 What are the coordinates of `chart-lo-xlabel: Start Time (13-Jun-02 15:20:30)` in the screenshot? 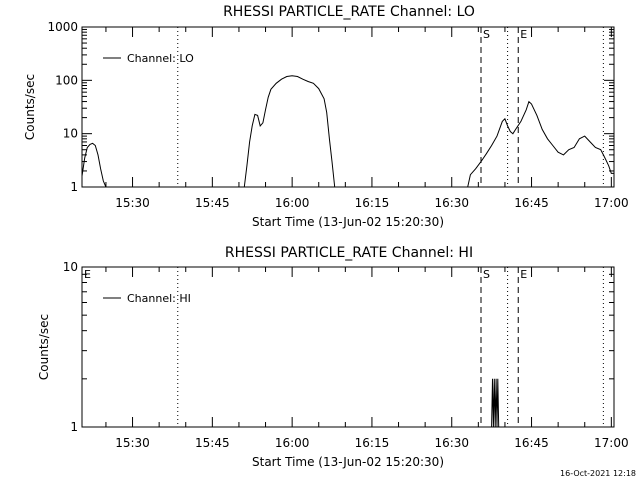 It's located at (348, 222).